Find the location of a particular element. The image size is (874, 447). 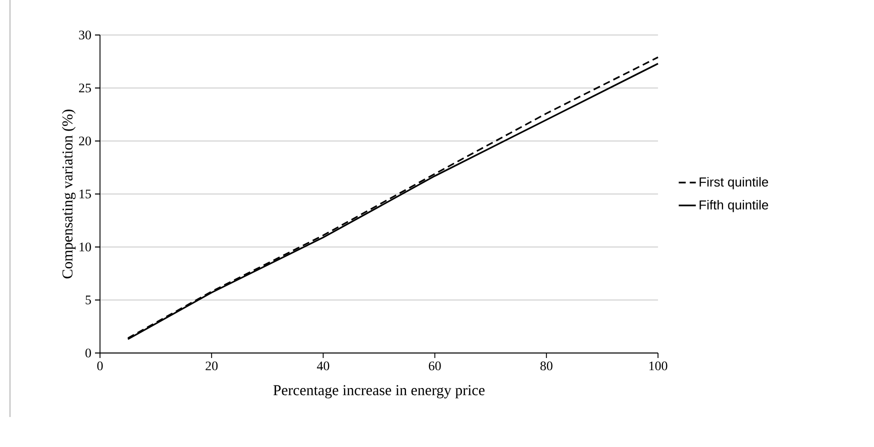

y-tick-label: 0 is located at coordinates (88, 353).